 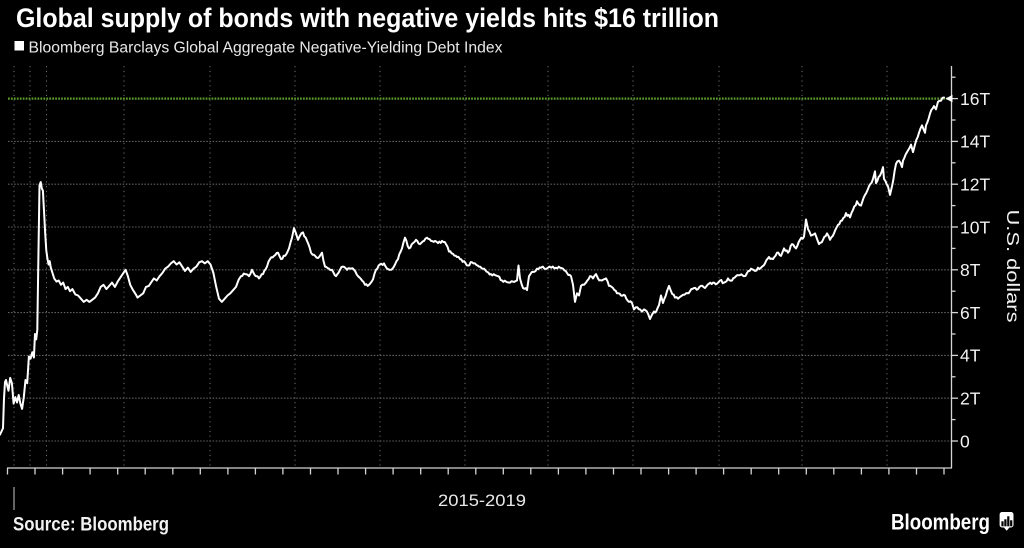 I want to click on svg-text: 4T, so click(x=970, y=356).